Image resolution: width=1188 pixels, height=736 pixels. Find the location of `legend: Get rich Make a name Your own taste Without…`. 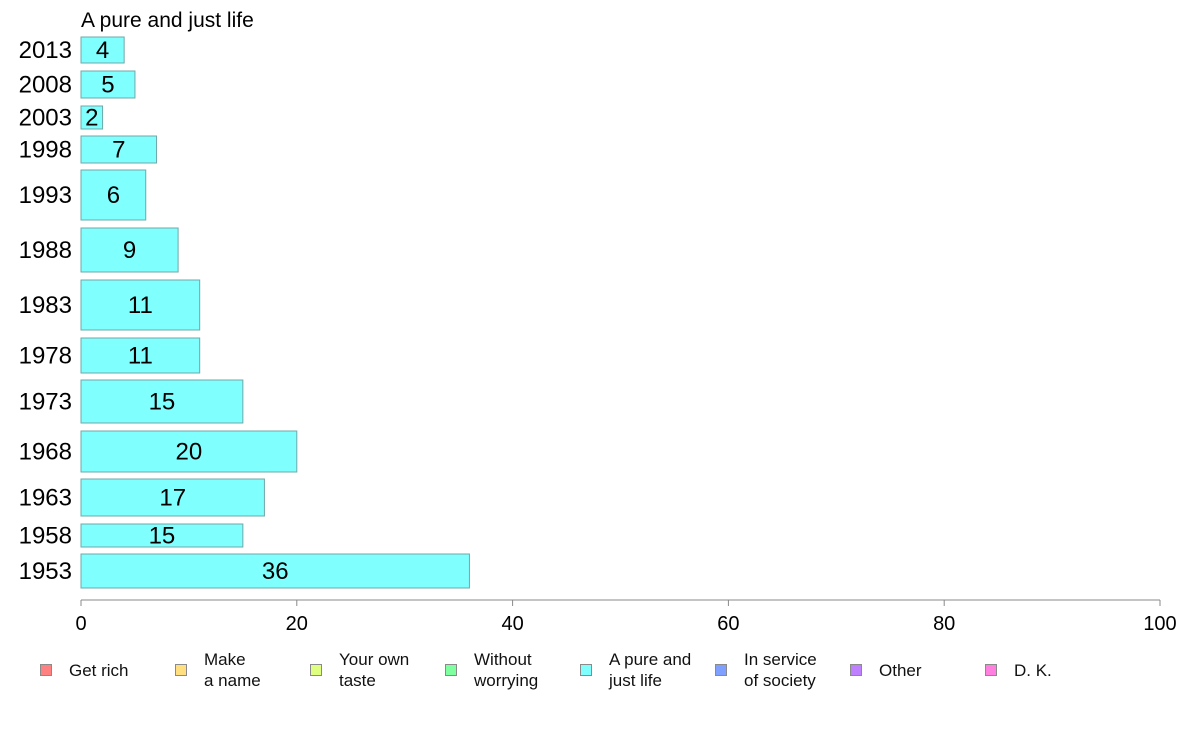

legend: Get rich Make a name Your own taste Without… is located at coordinates (594, 673).